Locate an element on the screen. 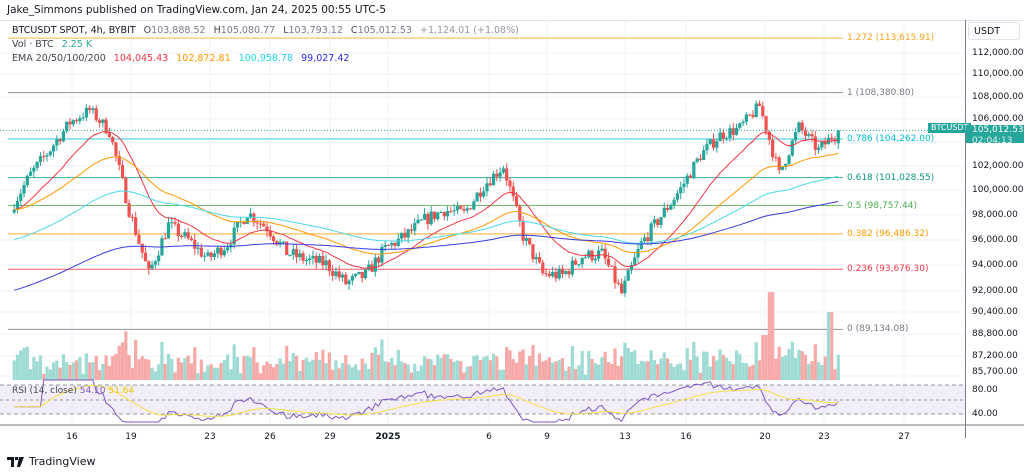  volume-label: Vol · BTC is located at coordinates (33, 44).